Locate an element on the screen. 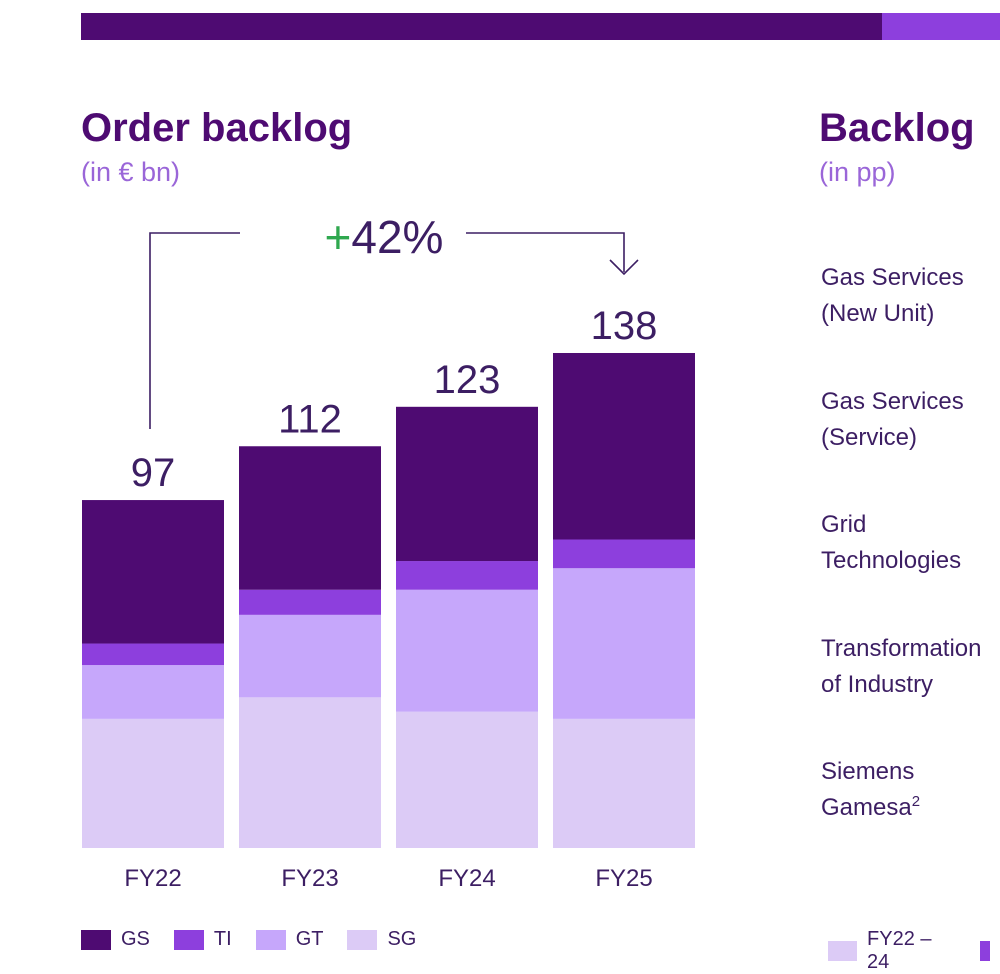 The width and height of the screenshot is (1000, 974). chart-legend: GS TI GT SG is located at coordinates (260, 939).